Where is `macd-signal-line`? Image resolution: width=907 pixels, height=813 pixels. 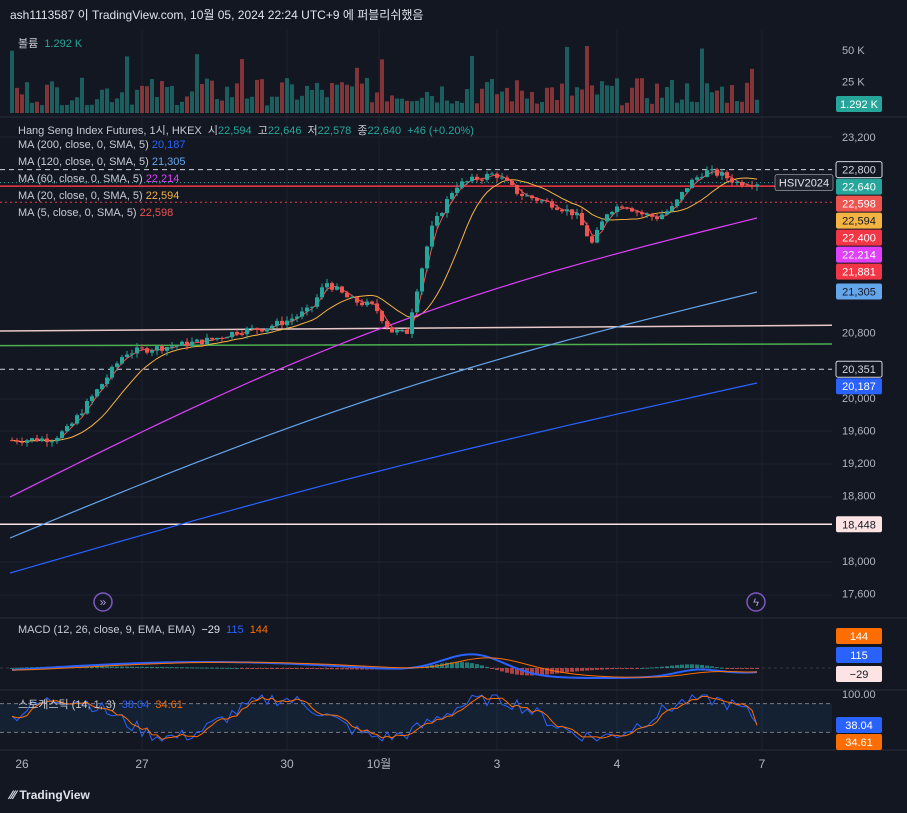
macd-signal-line is located at coordinates (384, 667).